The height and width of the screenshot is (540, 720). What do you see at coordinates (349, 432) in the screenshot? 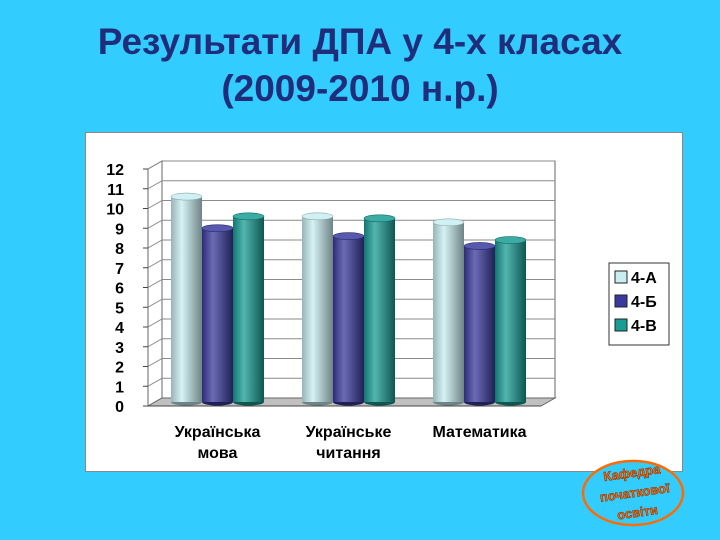
I see `x-category-label: Українське` at bounding box center [349, 432].